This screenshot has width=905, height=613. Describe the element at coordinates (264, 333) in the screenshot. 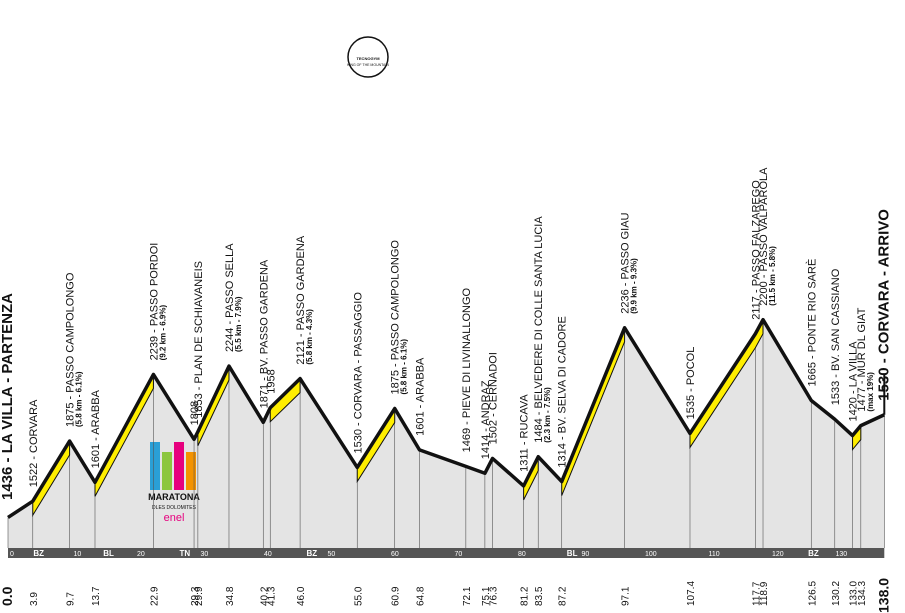

I see `waypoint-label: 1871 - BV. PASSO GARDENA` at that location.